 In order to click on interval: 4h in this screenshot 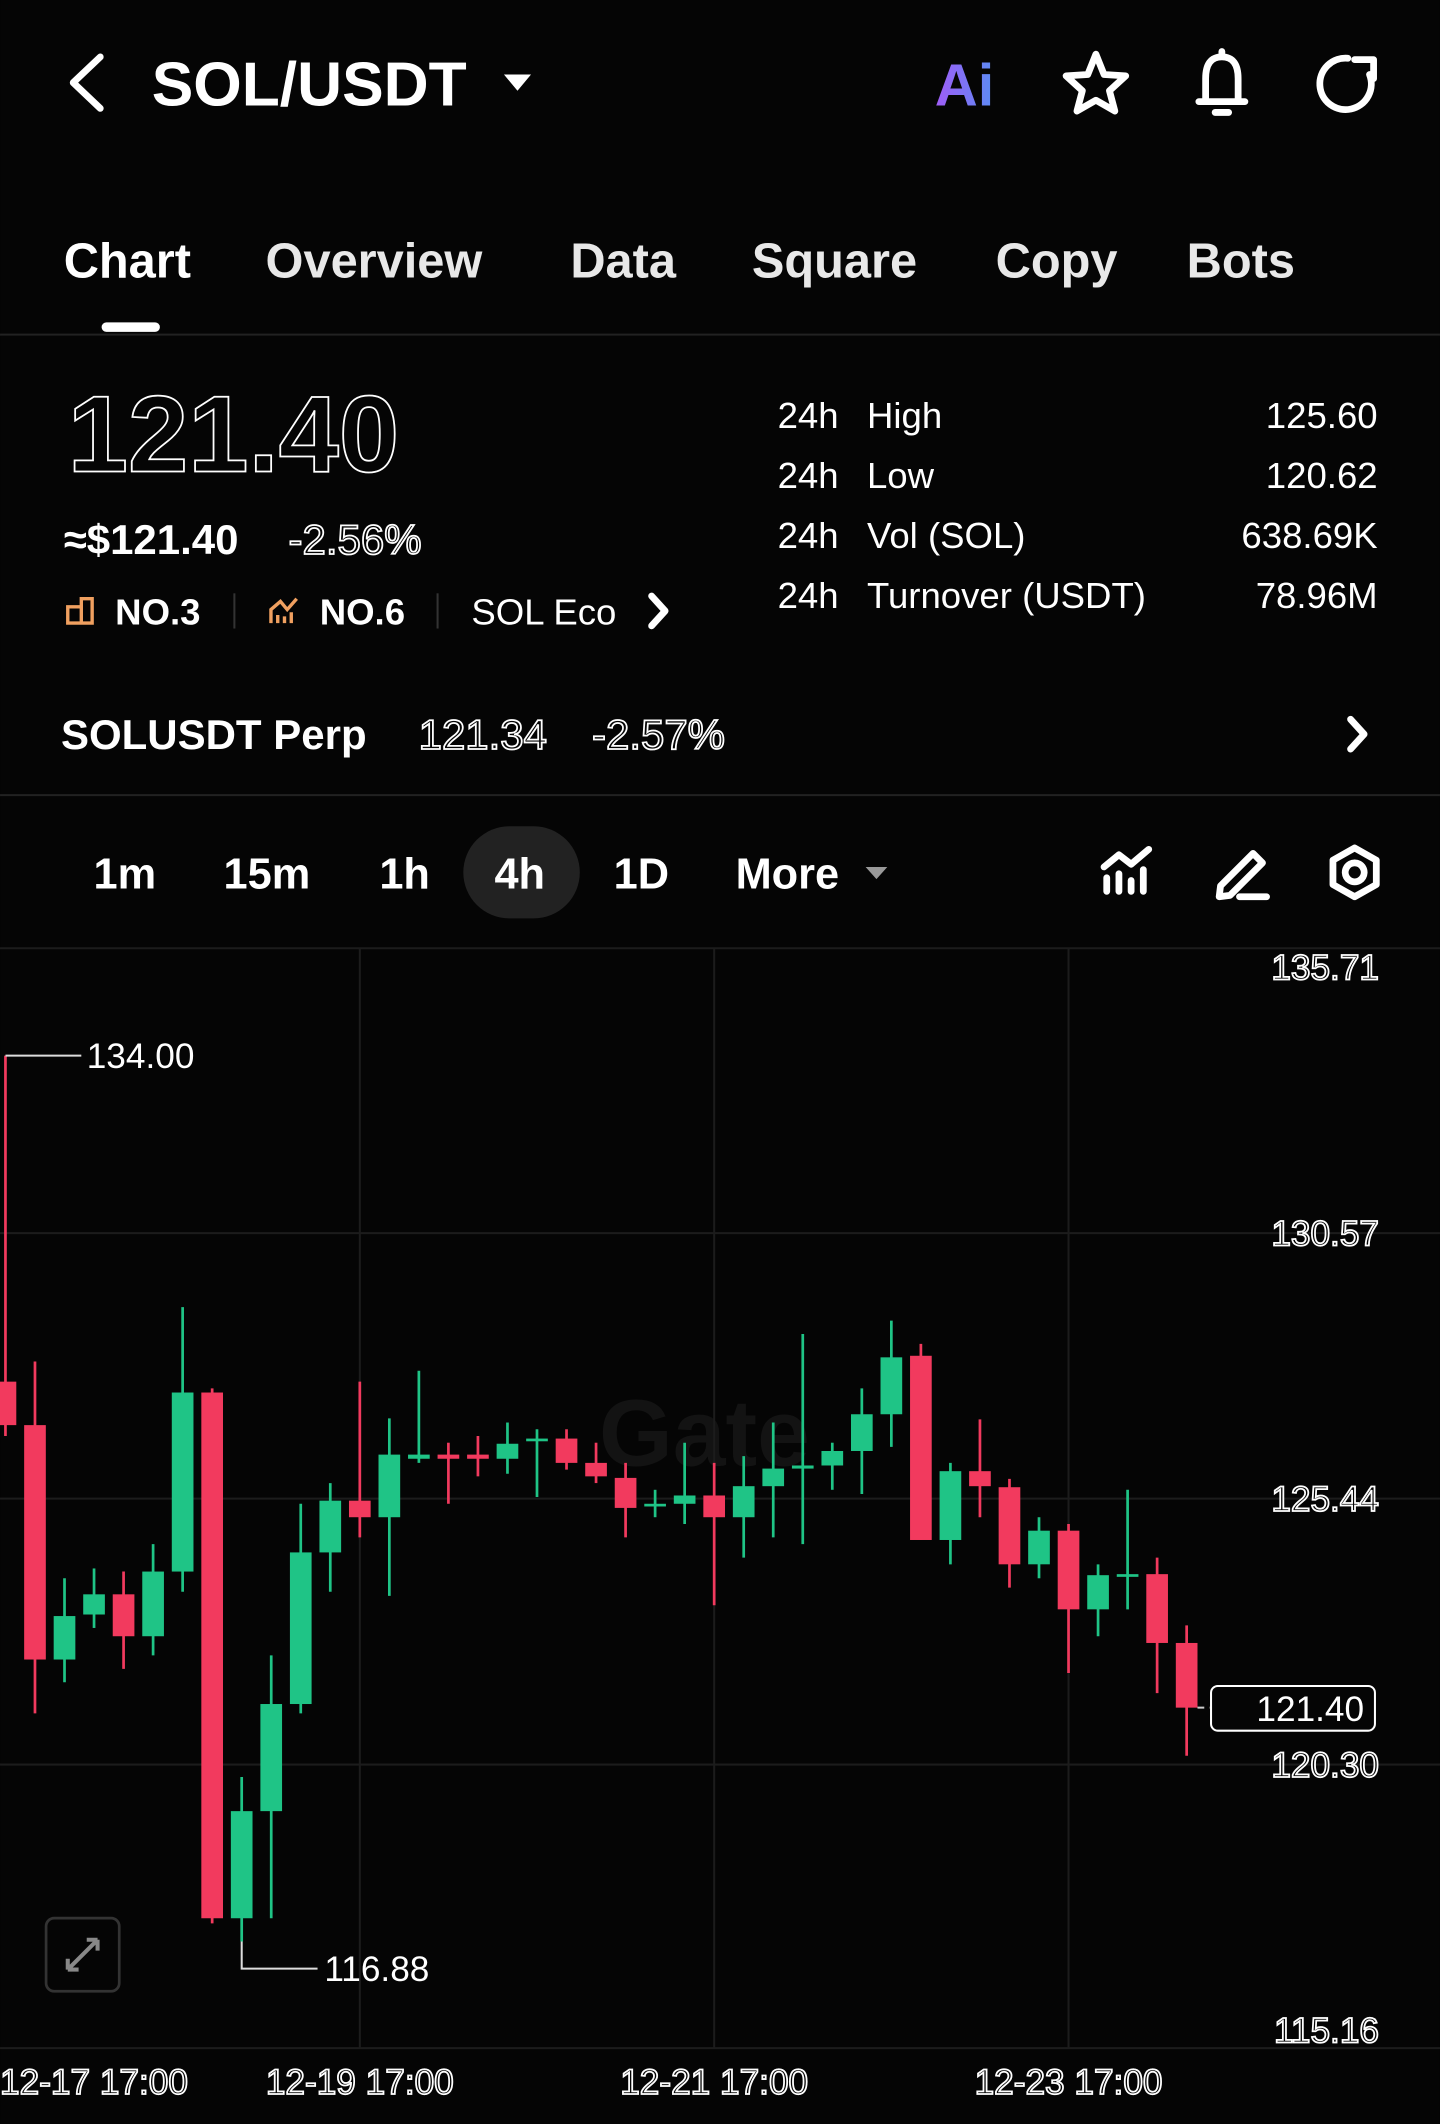, I will do `click(519, 875)`.